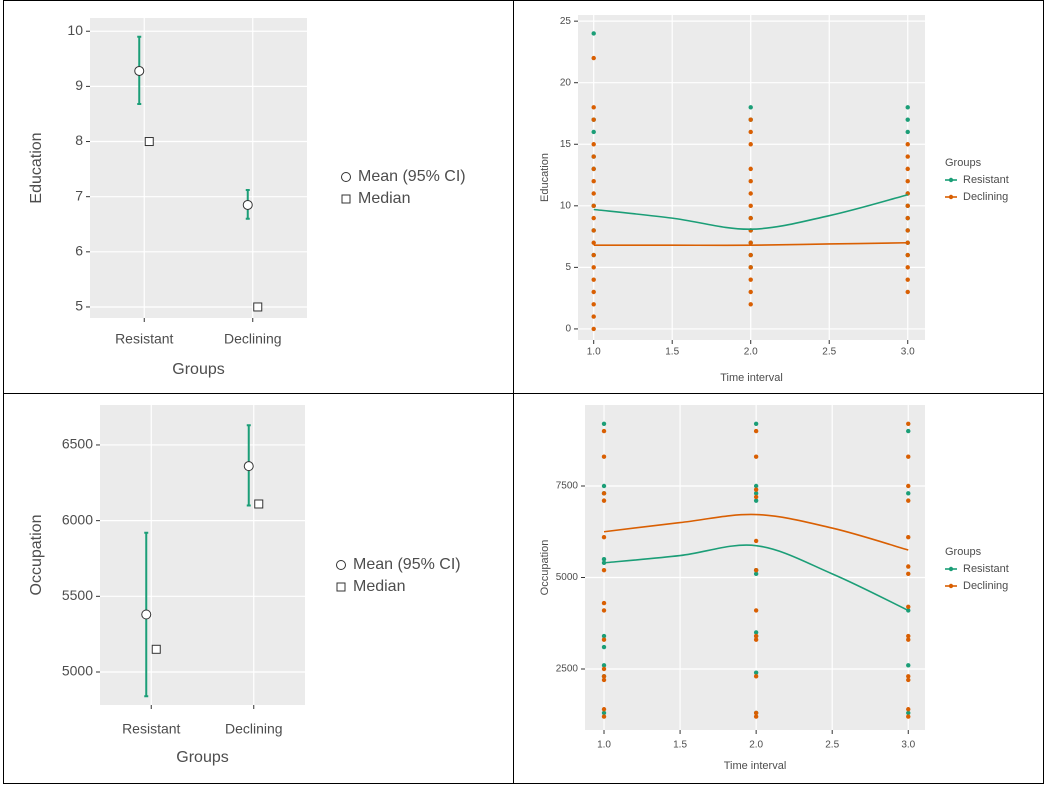  I want to click on y-axis-title: Occupation, so click(36, 555).